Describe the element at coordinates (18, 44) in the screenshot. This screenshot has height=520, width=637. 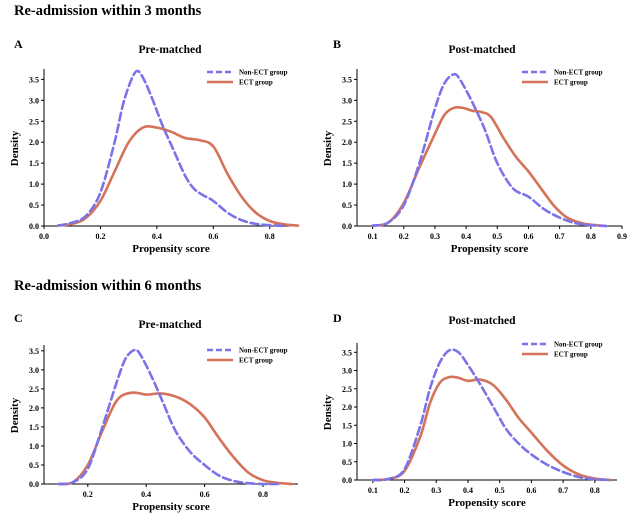
I see `panel-letter-a: A` at that location.